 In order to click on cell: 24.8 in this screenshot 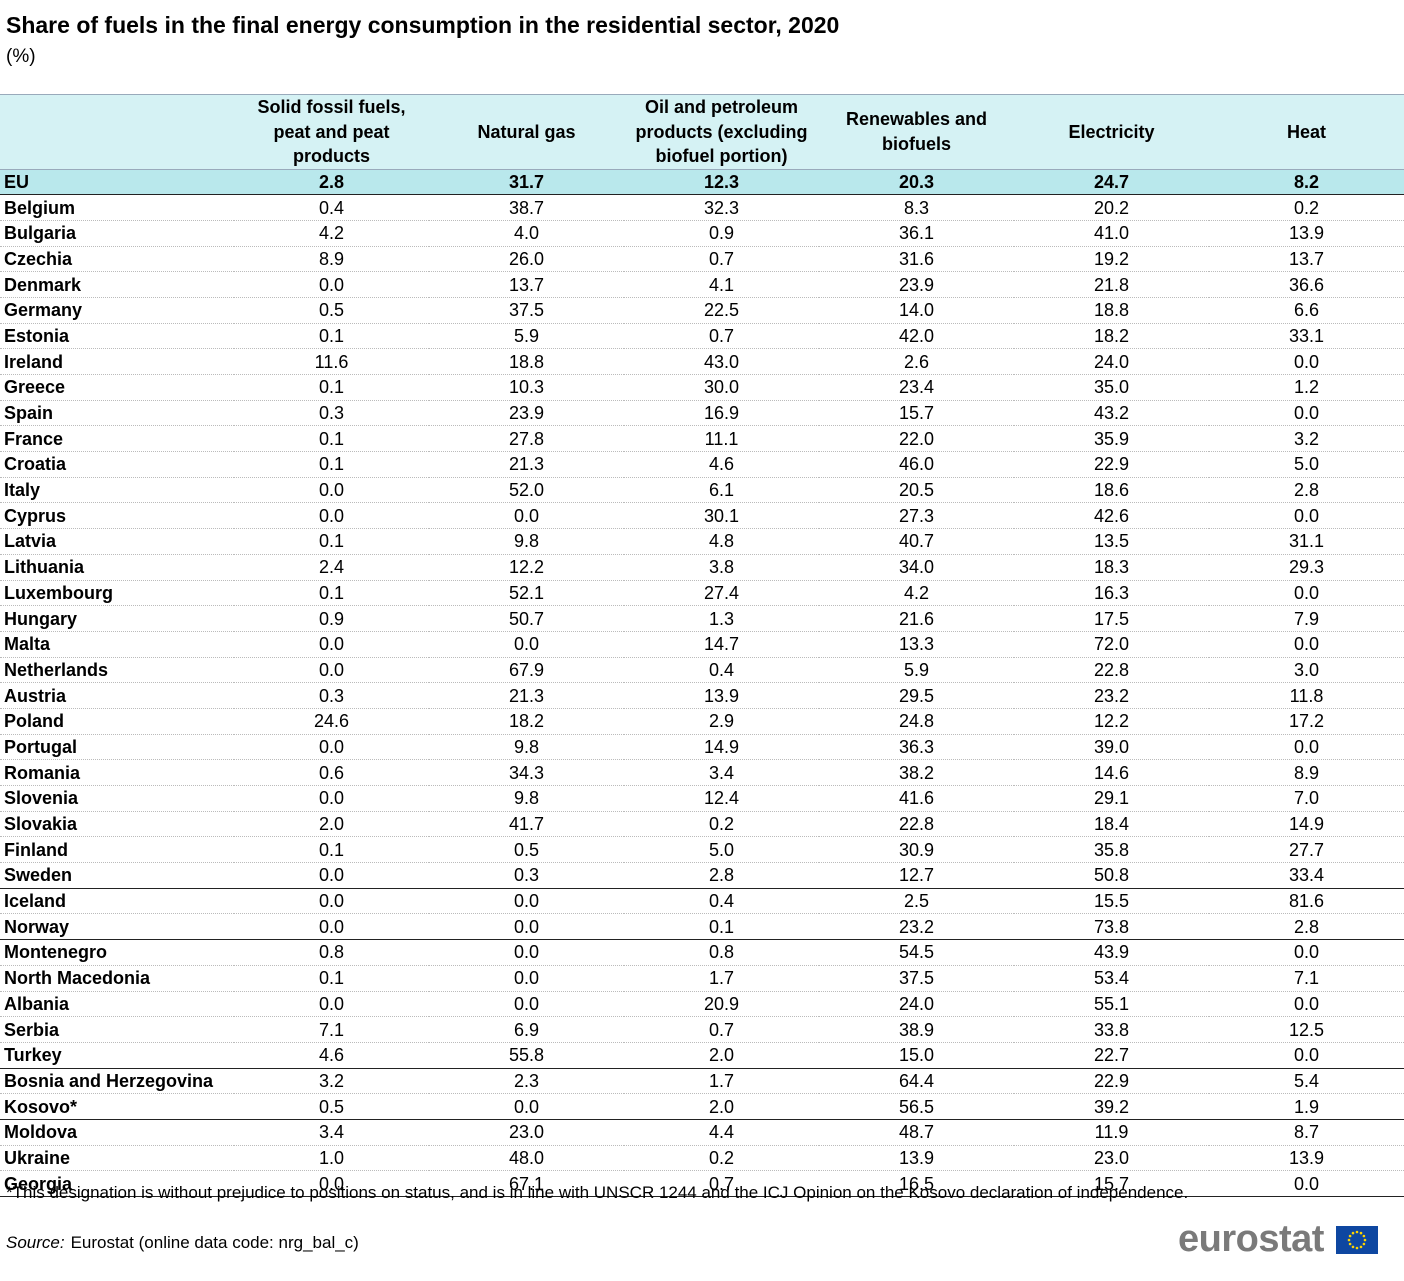, I will do `click(916, 721)`.